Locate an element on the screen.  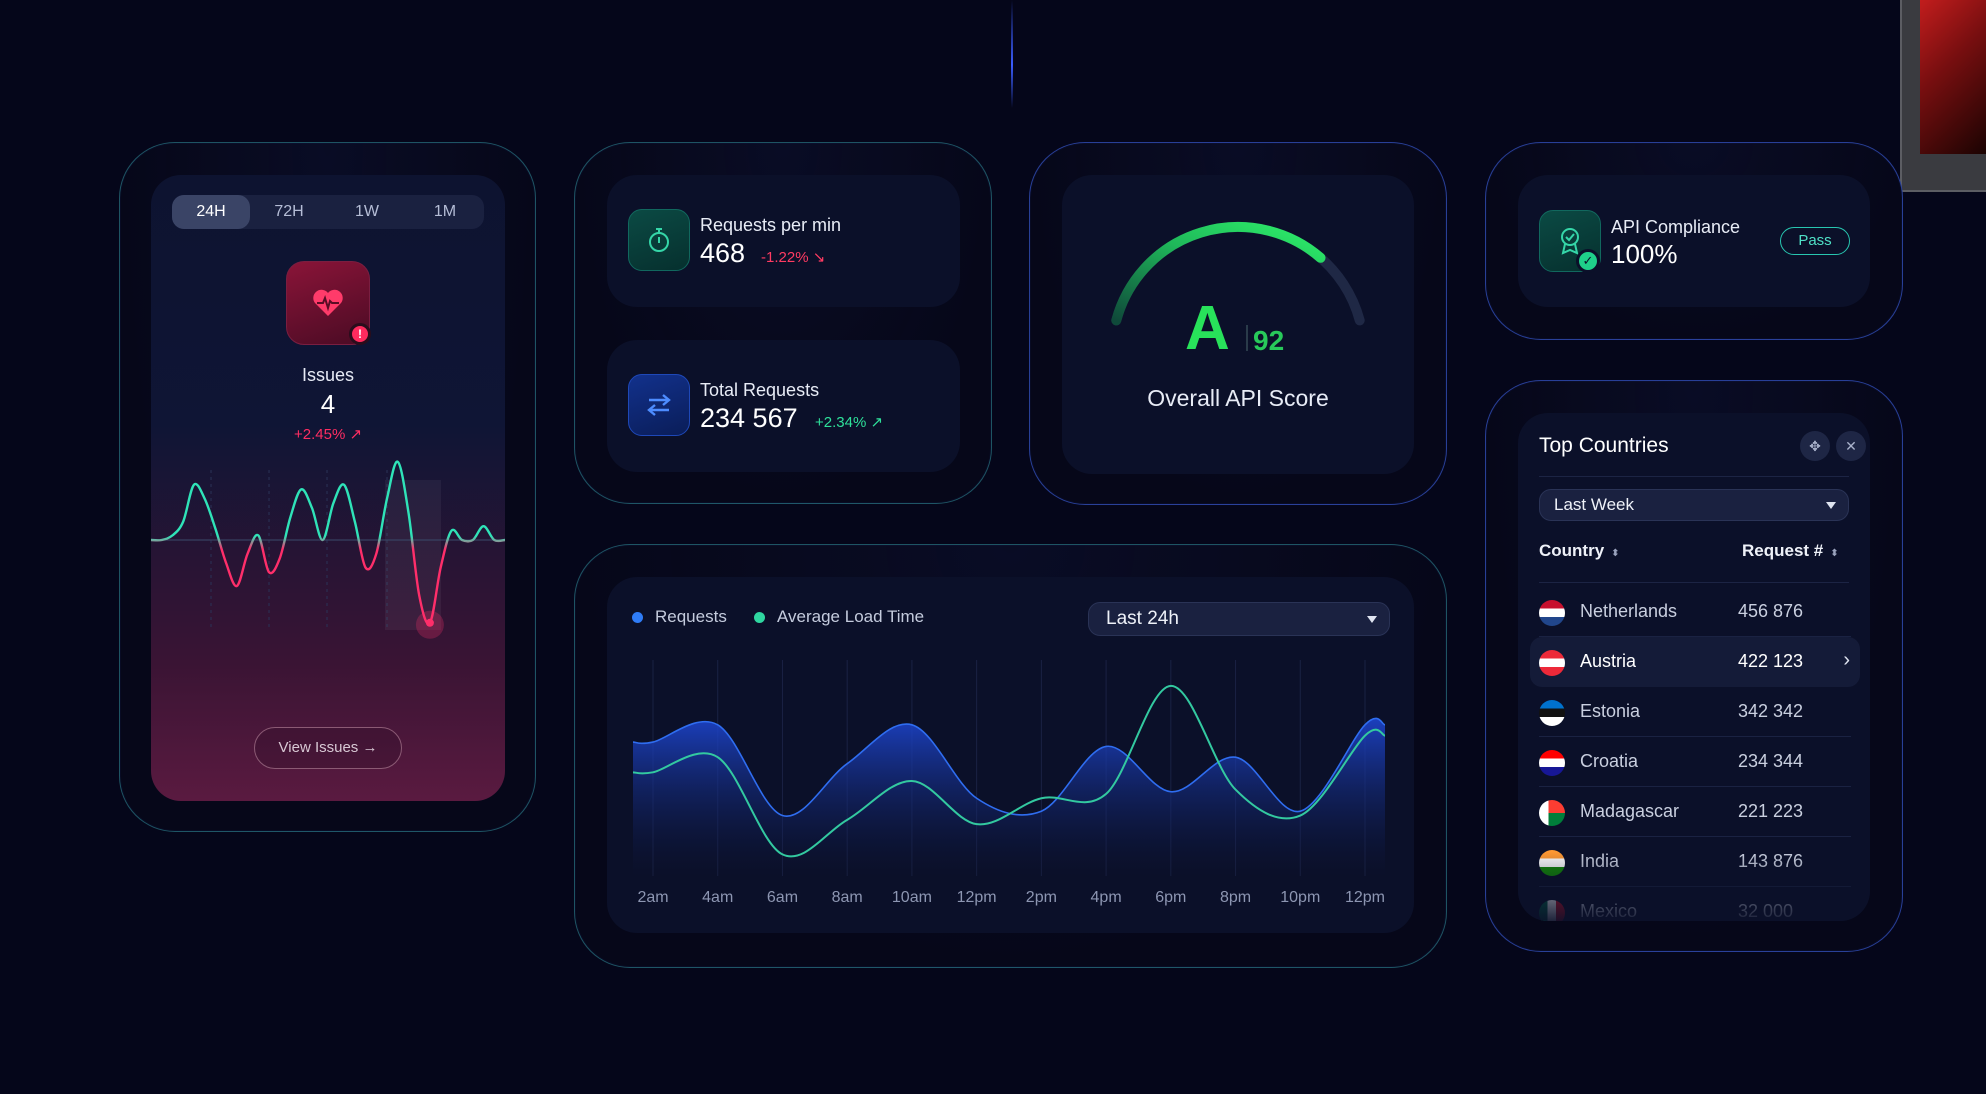
x-tick-label: 8pm is located at coordinates (1235, 897).